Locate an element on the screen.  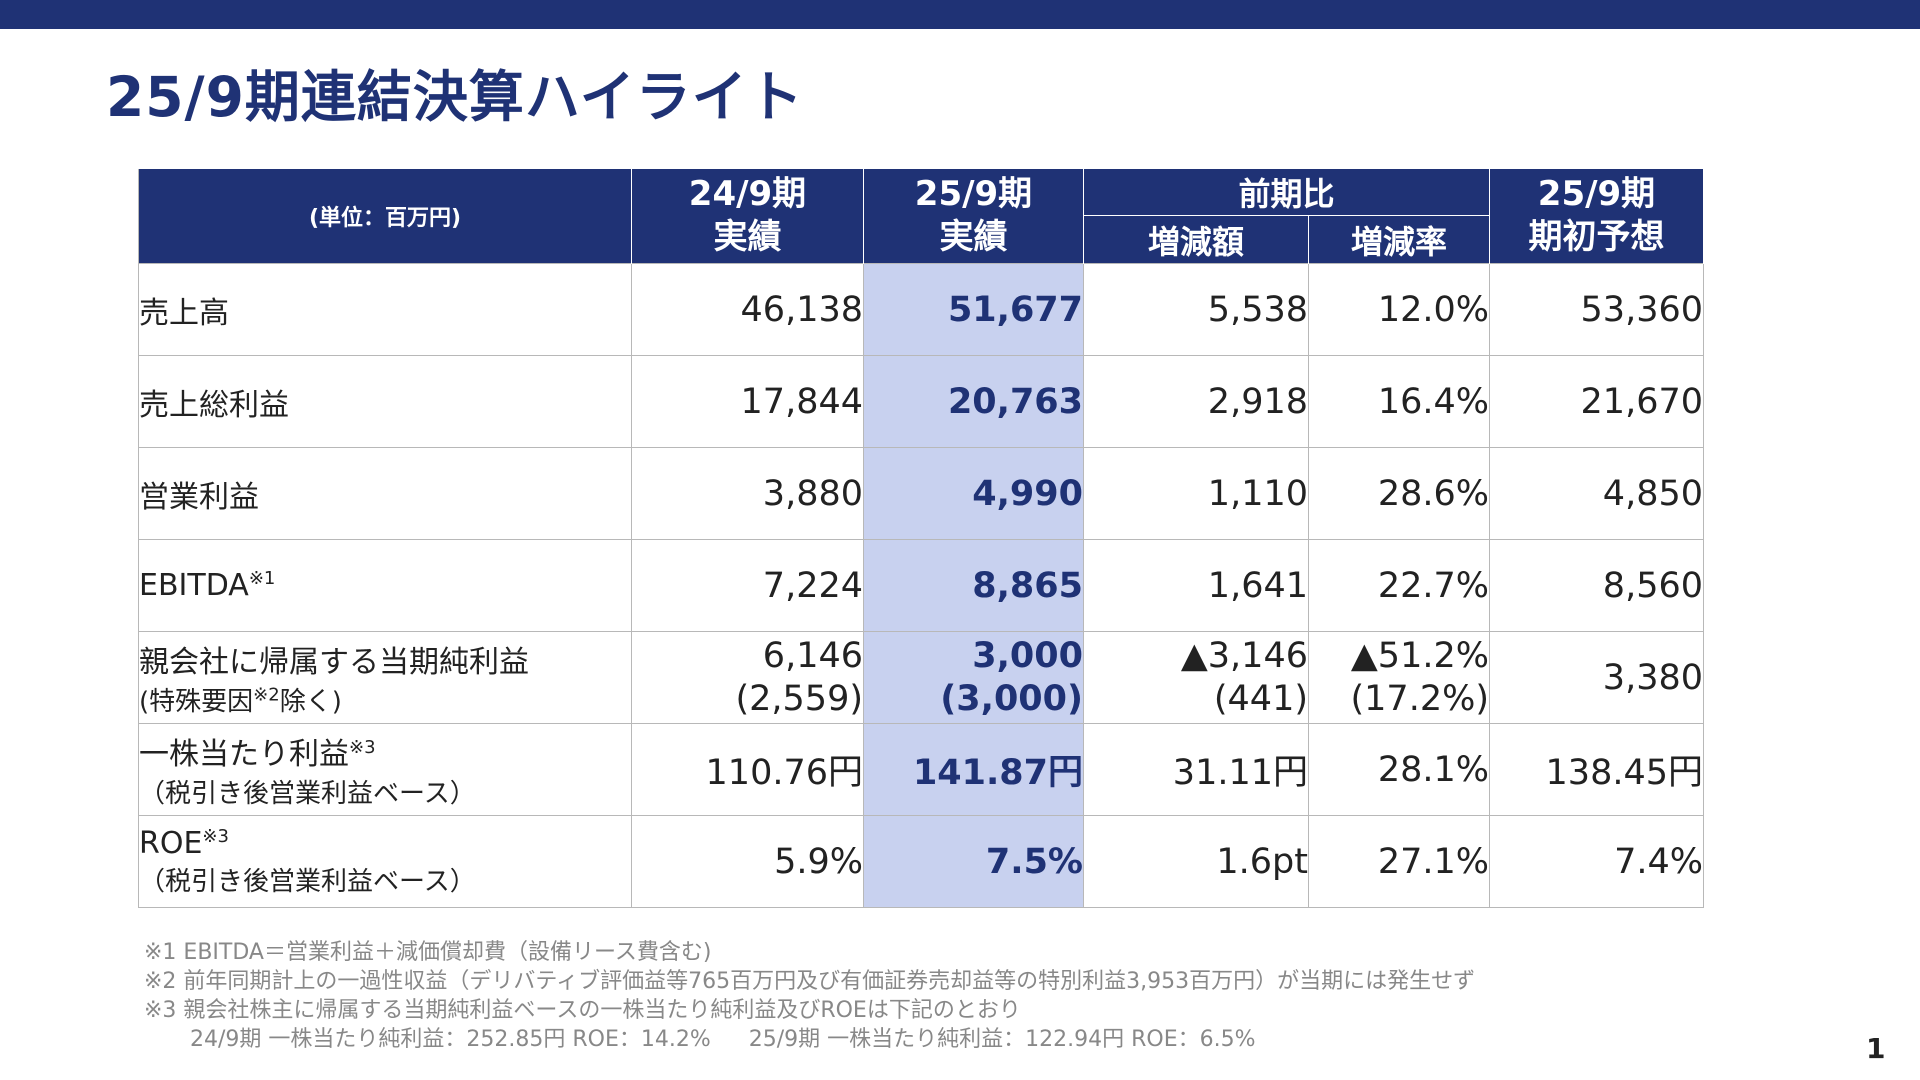
footnote-ref: ※1 is located at coordinates (262, 578).